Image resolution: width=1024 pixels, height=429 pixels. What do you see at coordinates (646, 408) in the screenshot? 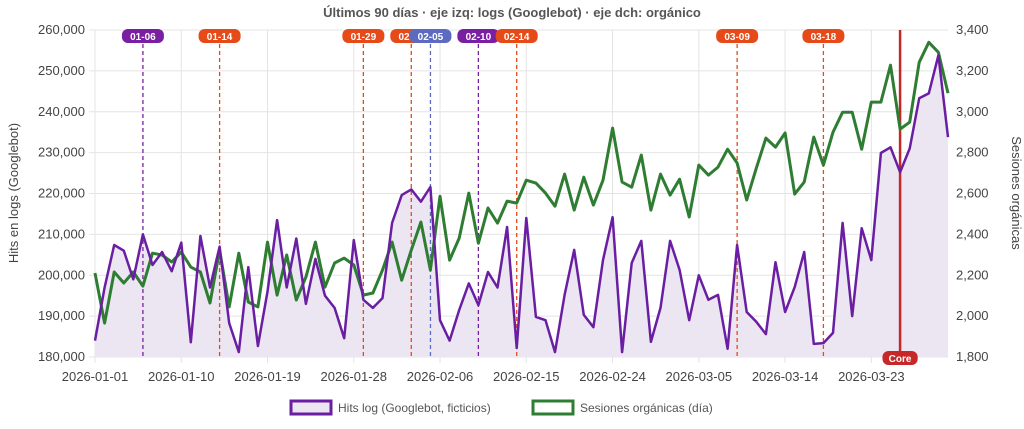
I see `legend-label-sessions: Sesiones orgánicas (día)` at bounding box center [646, 408].